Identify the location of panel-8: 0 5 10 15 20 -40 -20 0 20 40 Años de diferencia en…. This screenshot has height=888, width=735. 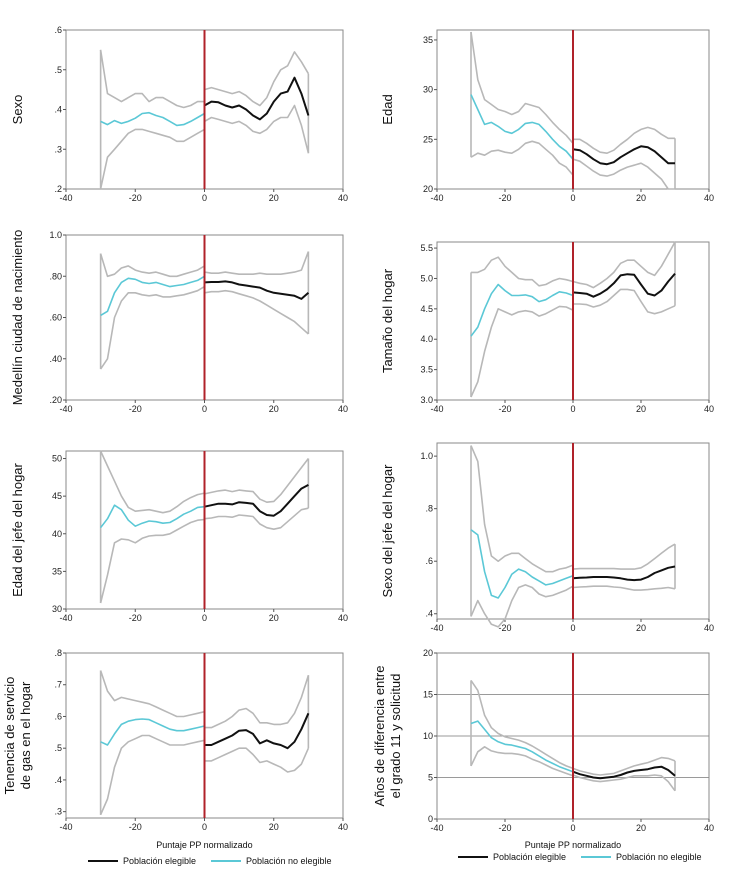
(543, 749).